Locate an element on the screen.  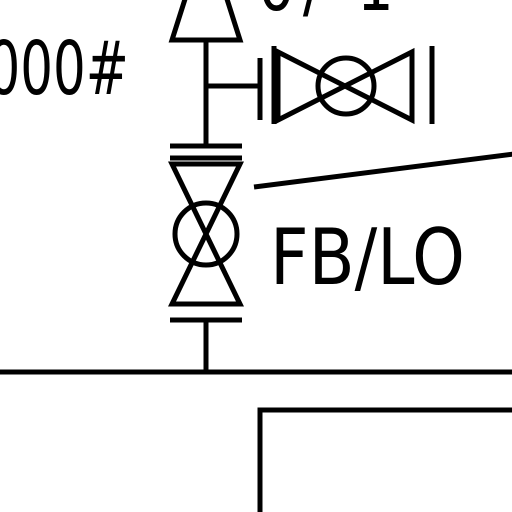
reducer-symbol is located at coordinates (206, 21).